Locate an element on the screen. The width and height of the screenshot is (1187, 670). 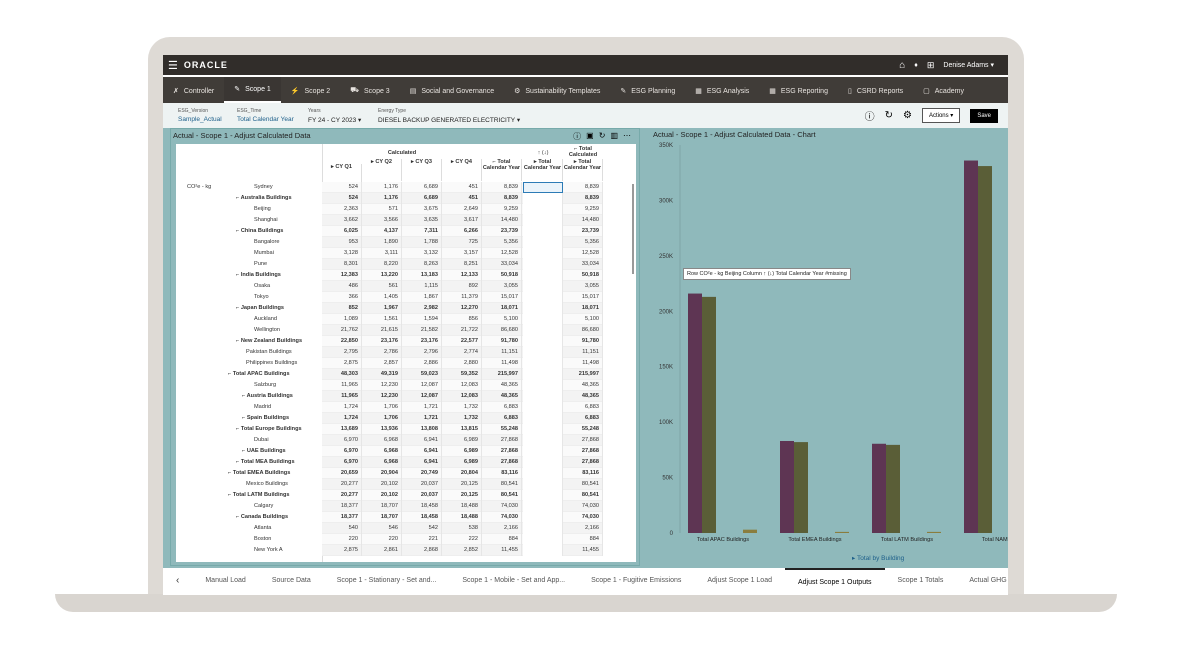
row-member: ⌐ Austria Buildings is located at coordinates (267, 396).